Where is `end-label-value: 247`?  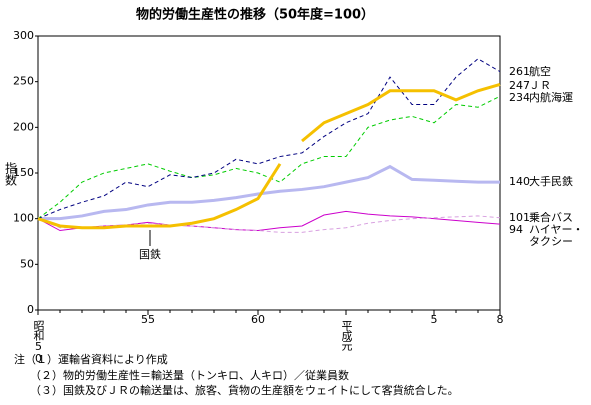 end-label-value: 247 is located at coordinates (519, 85).